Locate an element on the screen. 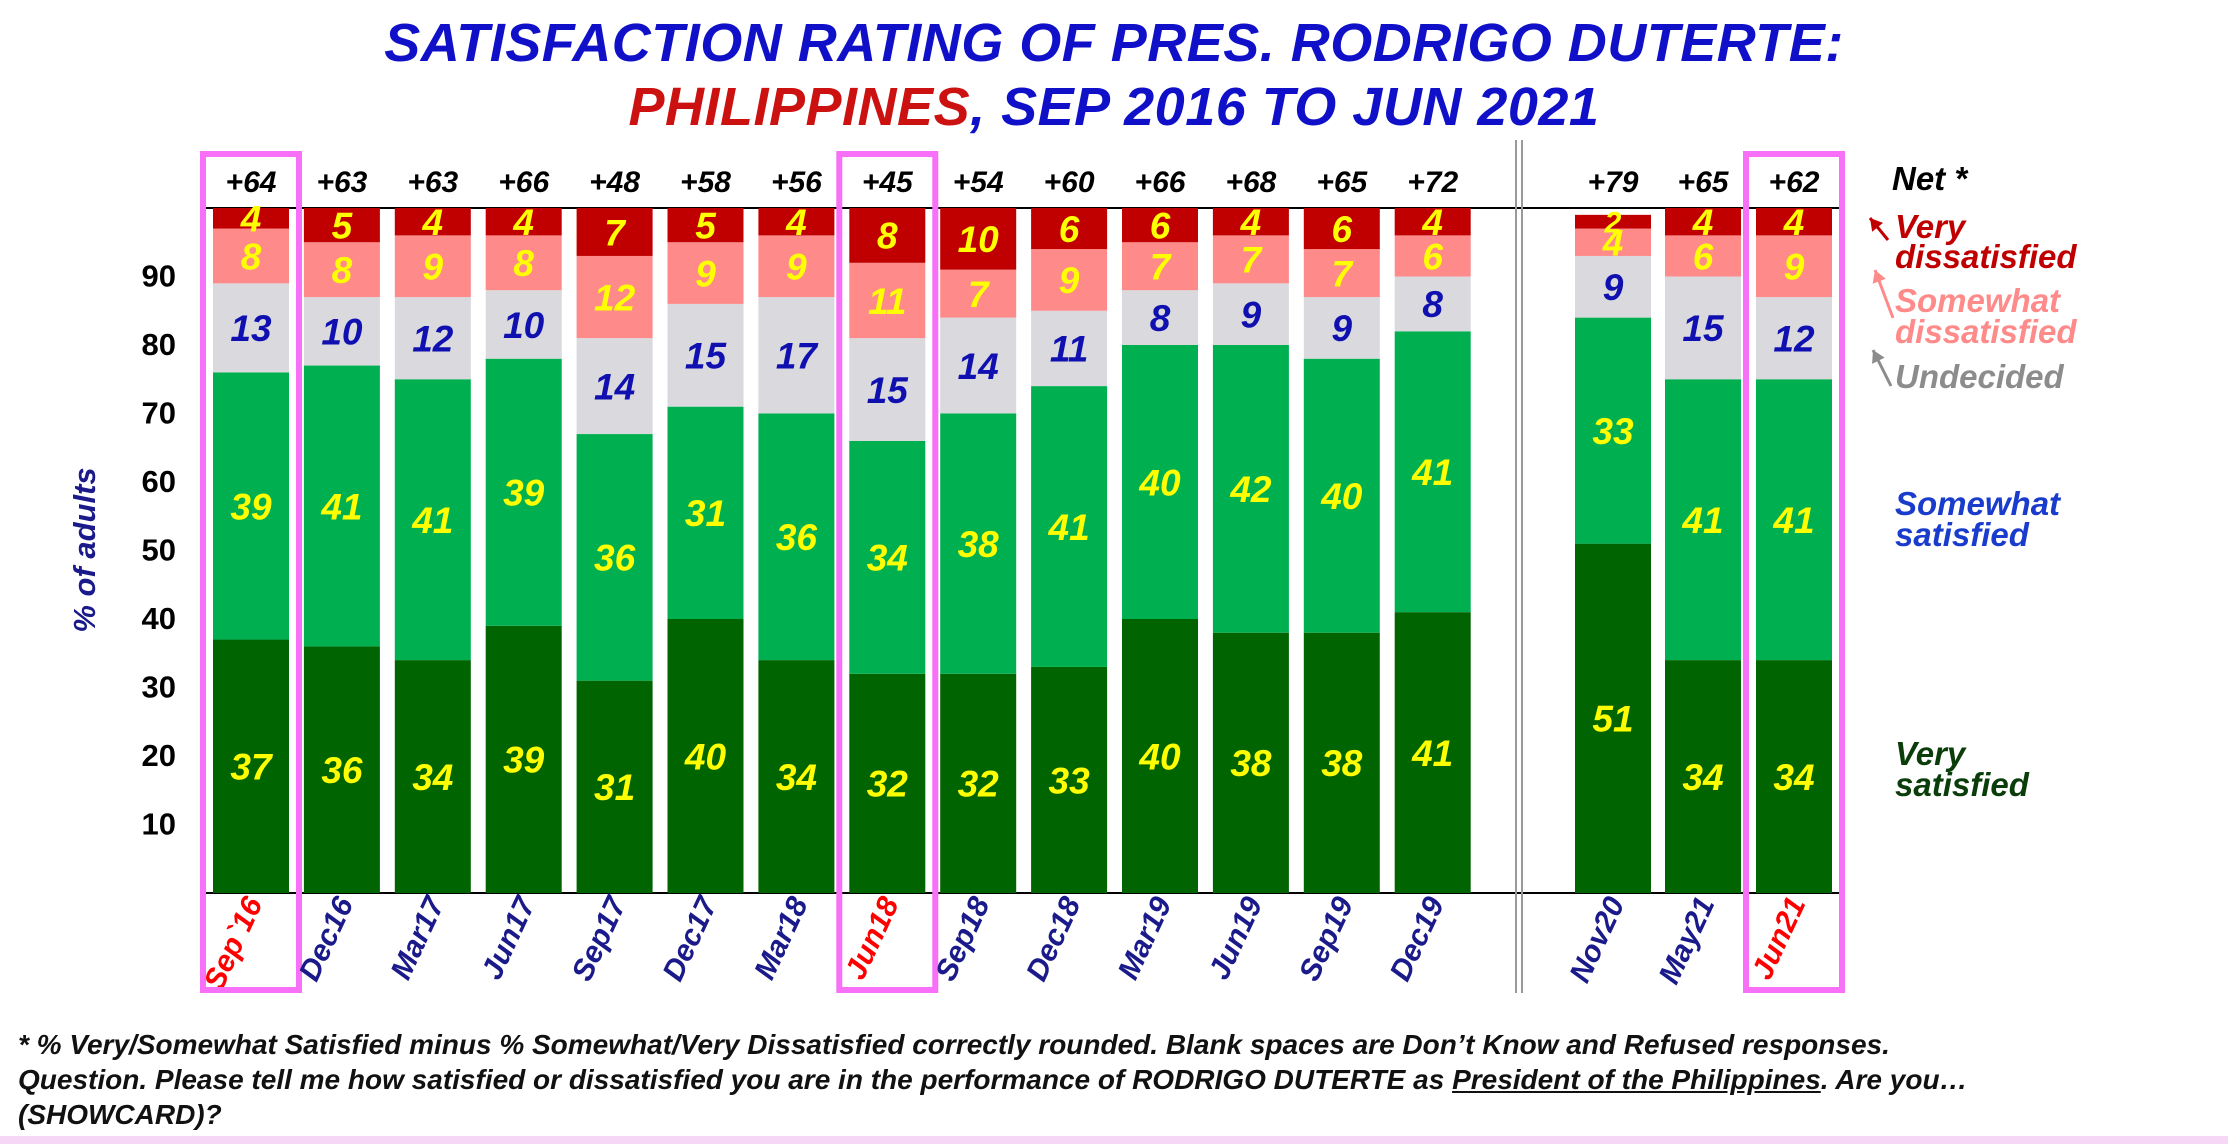 The image size is (2228, 1144). bar-value-label: 39 is located at coordinates (524, 493).